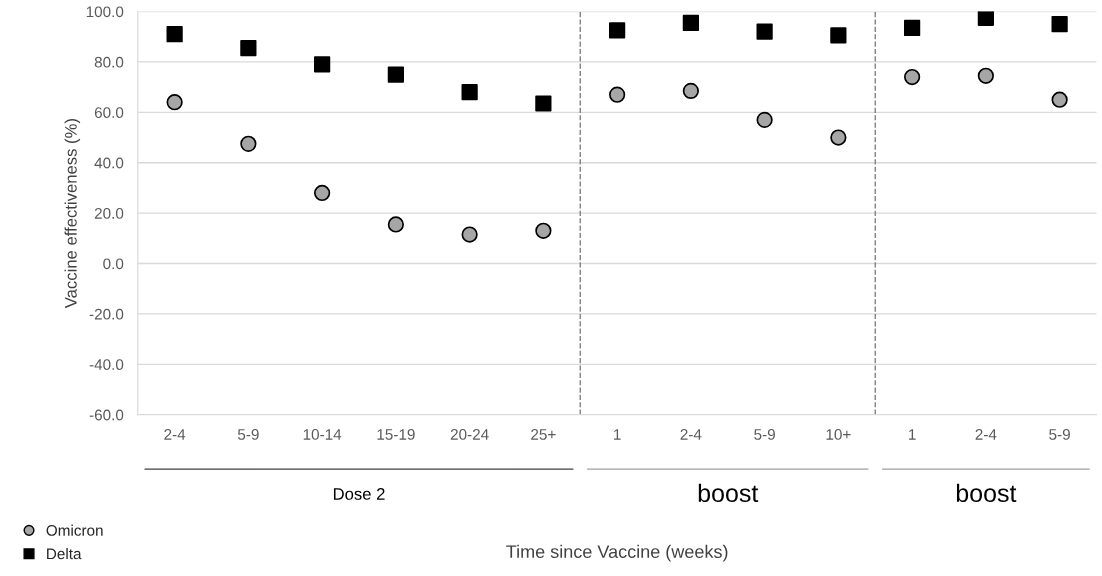 Image resolution: width=1102 pixels, height=576 pixels. I want to click on y-tick-label: 60.0, so click(109, 113).